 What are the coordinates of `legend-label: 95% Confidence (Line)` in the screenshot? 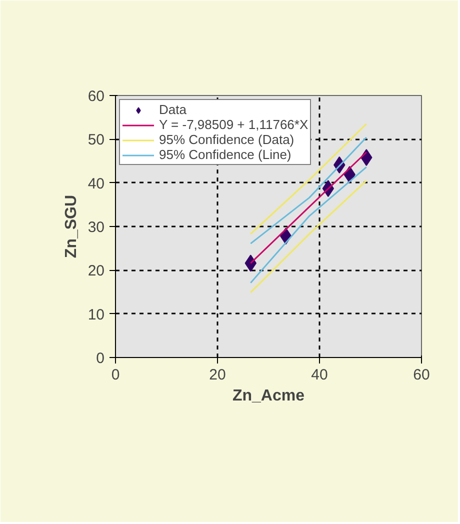 It's located at (225, 154).